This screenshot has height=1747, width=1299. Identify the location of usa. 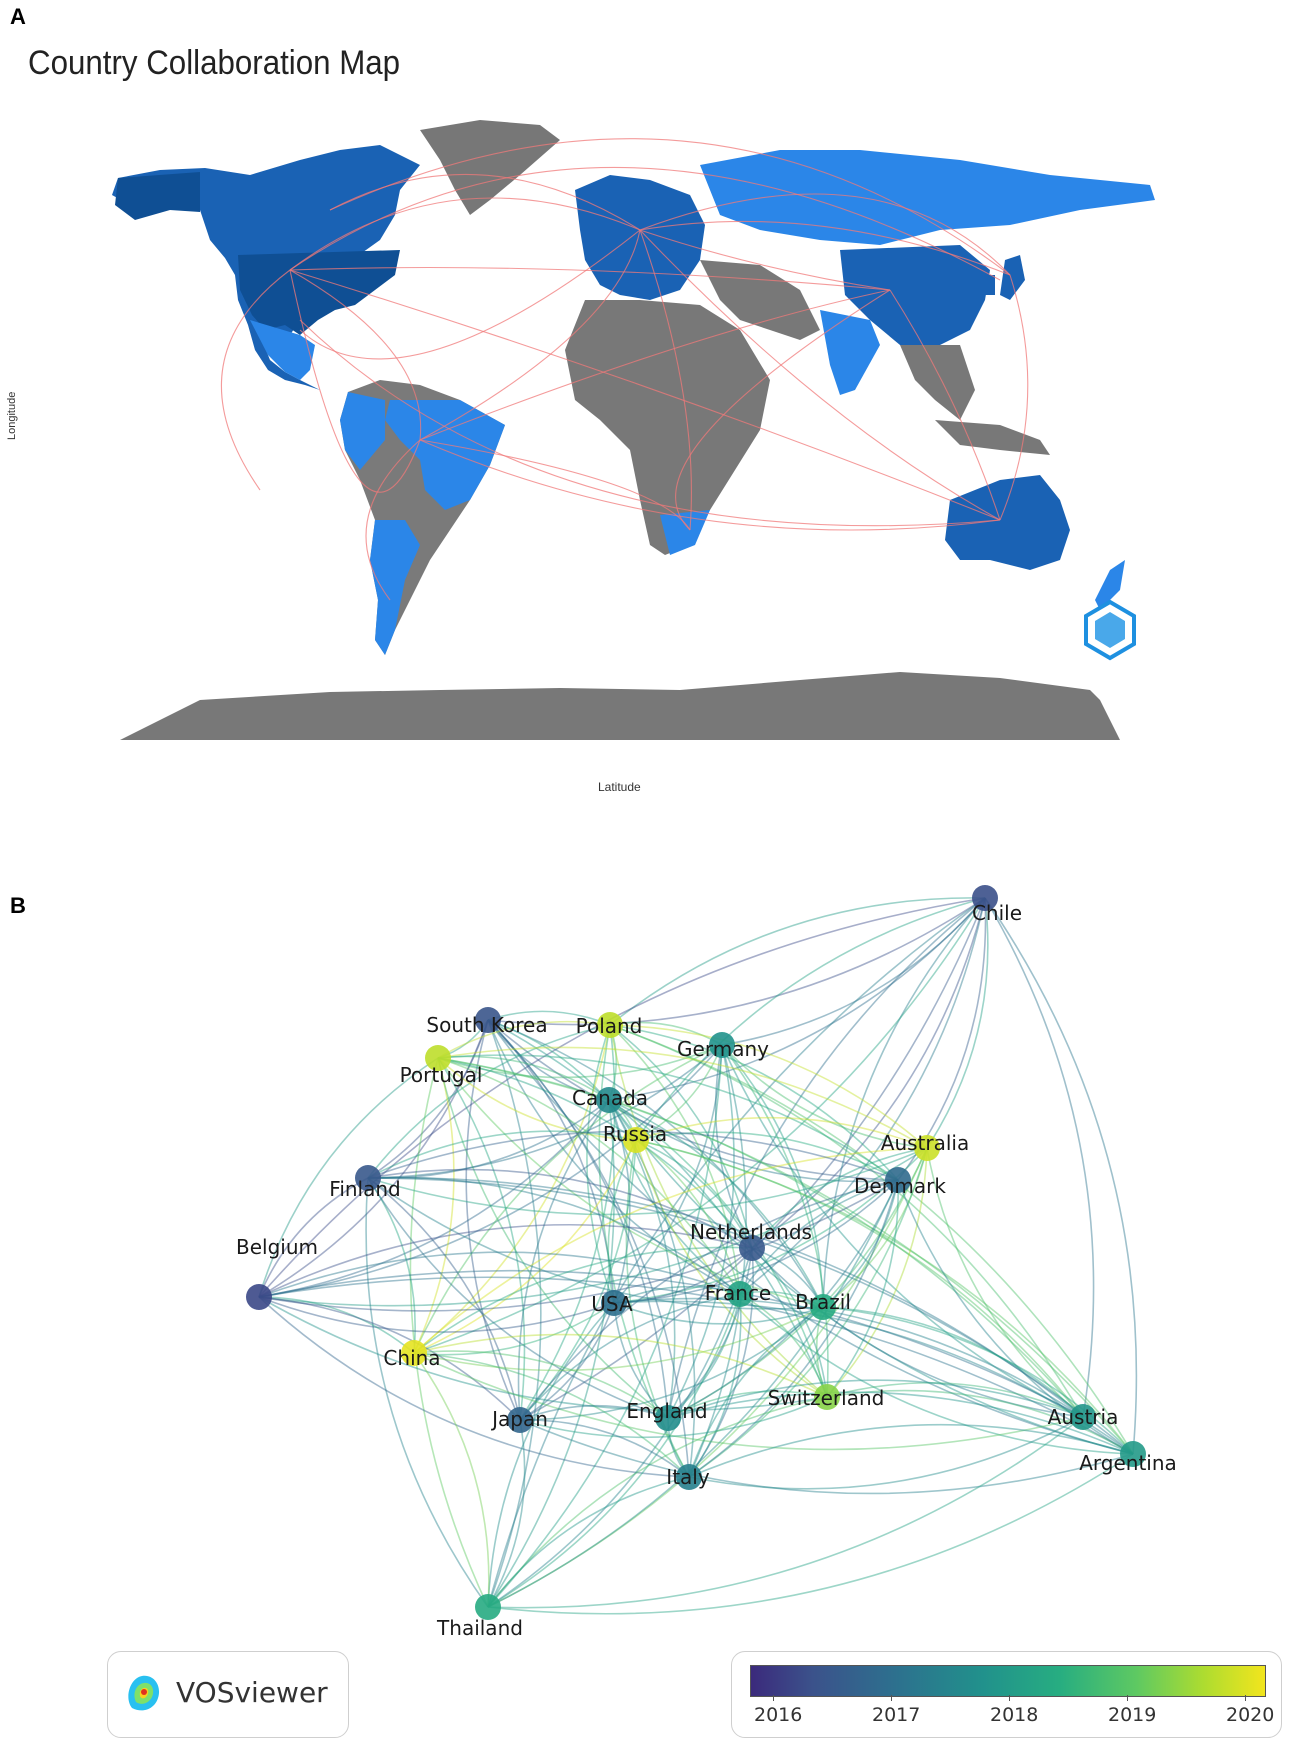
(319, 292).